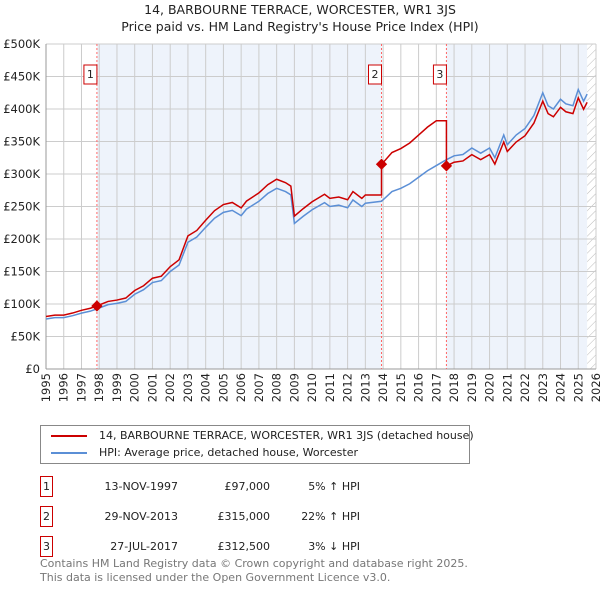 This screenshot has height=590, width=600. What do you see at coordinates (21, 109) in the screenshot?
I see `y-tick-label: £400K` at bounding box center [21, 109].